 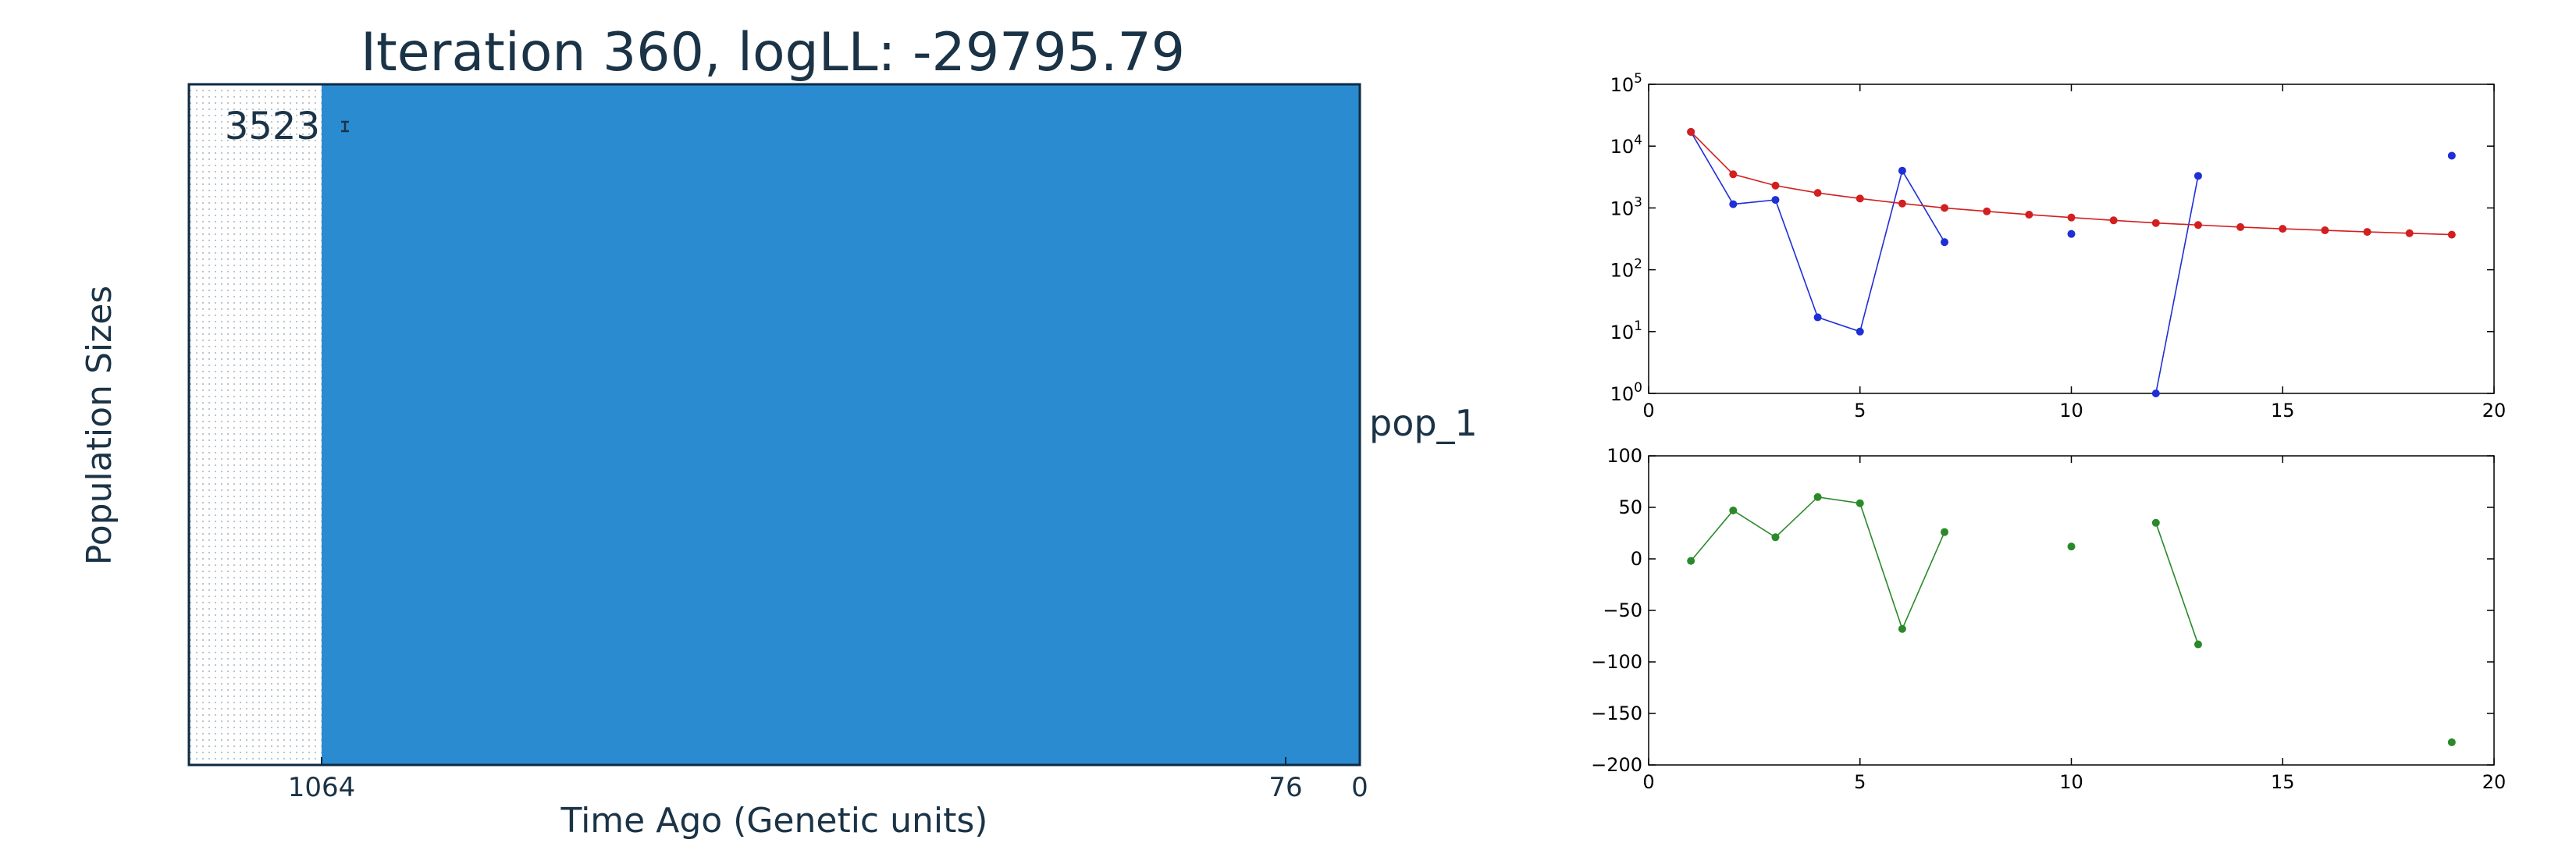 What do you see at coordinates (1860, 782) in the screenshot?
I see `bottom-chart-x-tick-label: 5` at bounding box center [1860, 782].